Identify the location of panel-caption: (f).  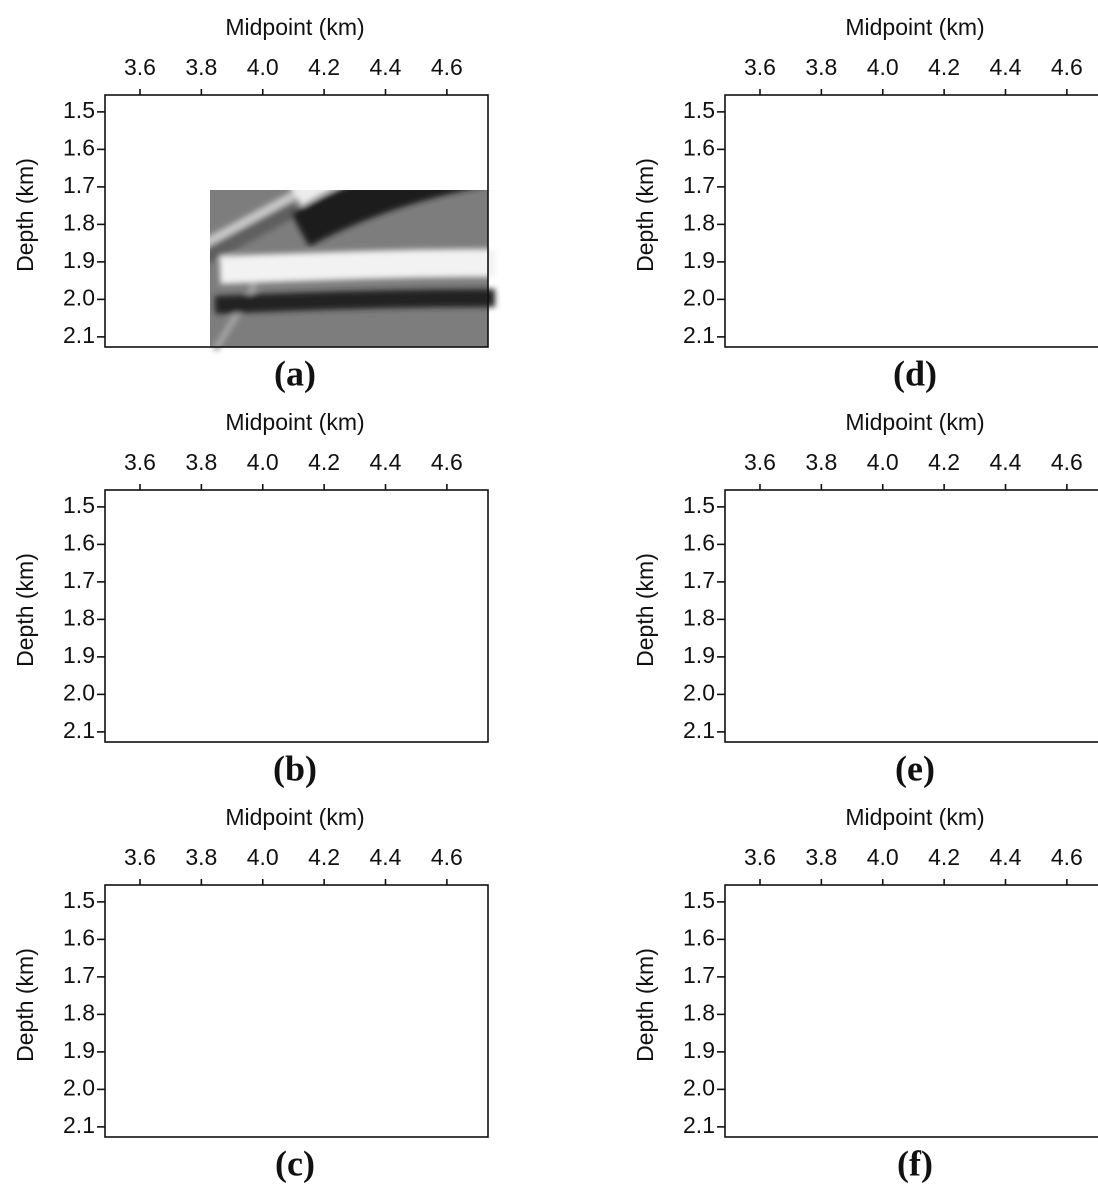
(915, 1163).